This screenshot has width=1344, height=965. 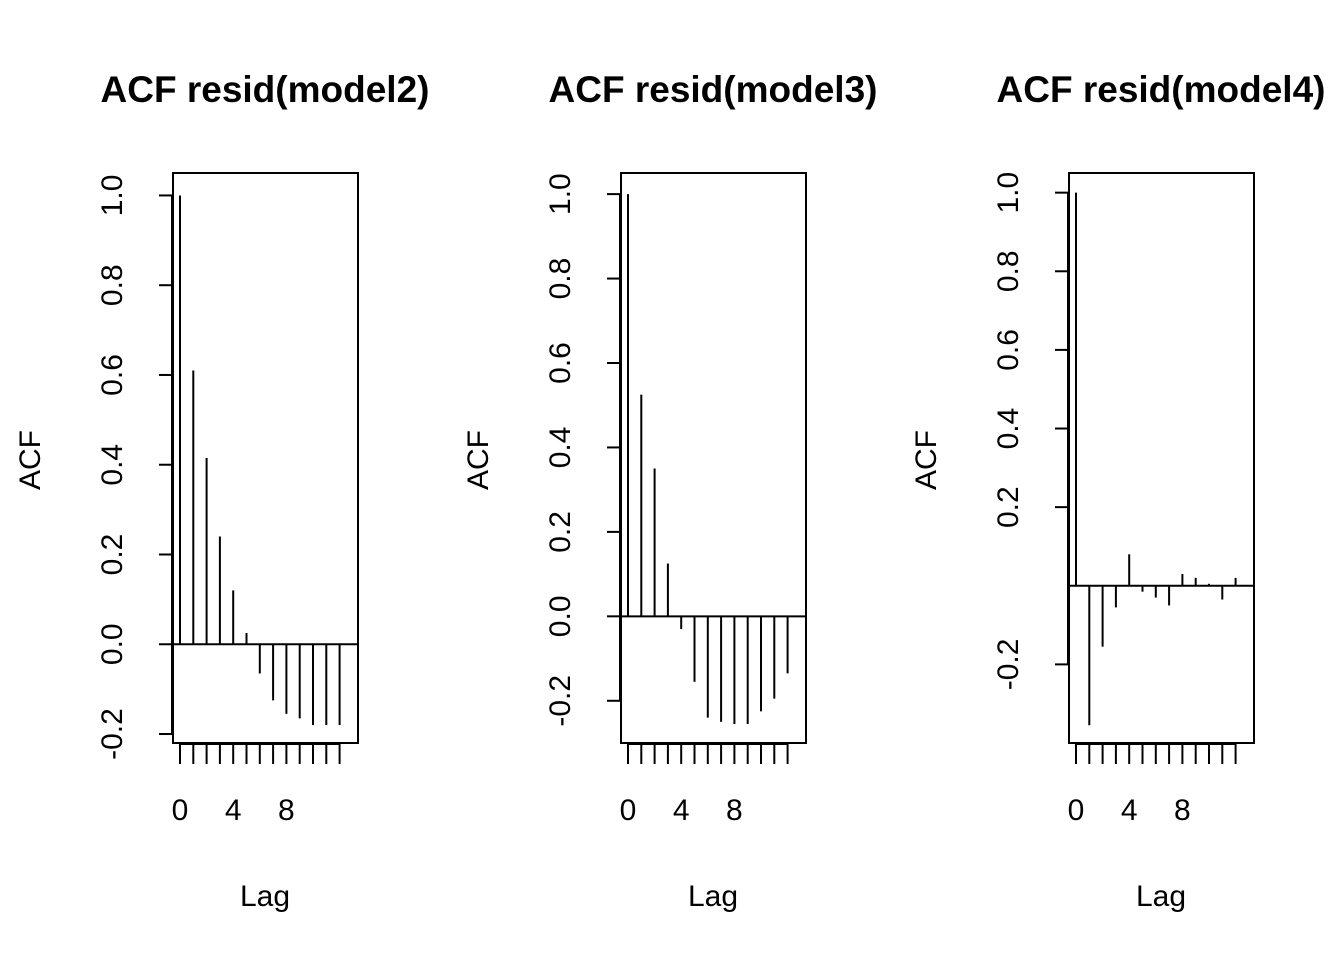 What do you see at coordinates (713, 89) in the screenshot?
I see `chart-title: ACF resid(model3)` at bounding box center [713, 89].